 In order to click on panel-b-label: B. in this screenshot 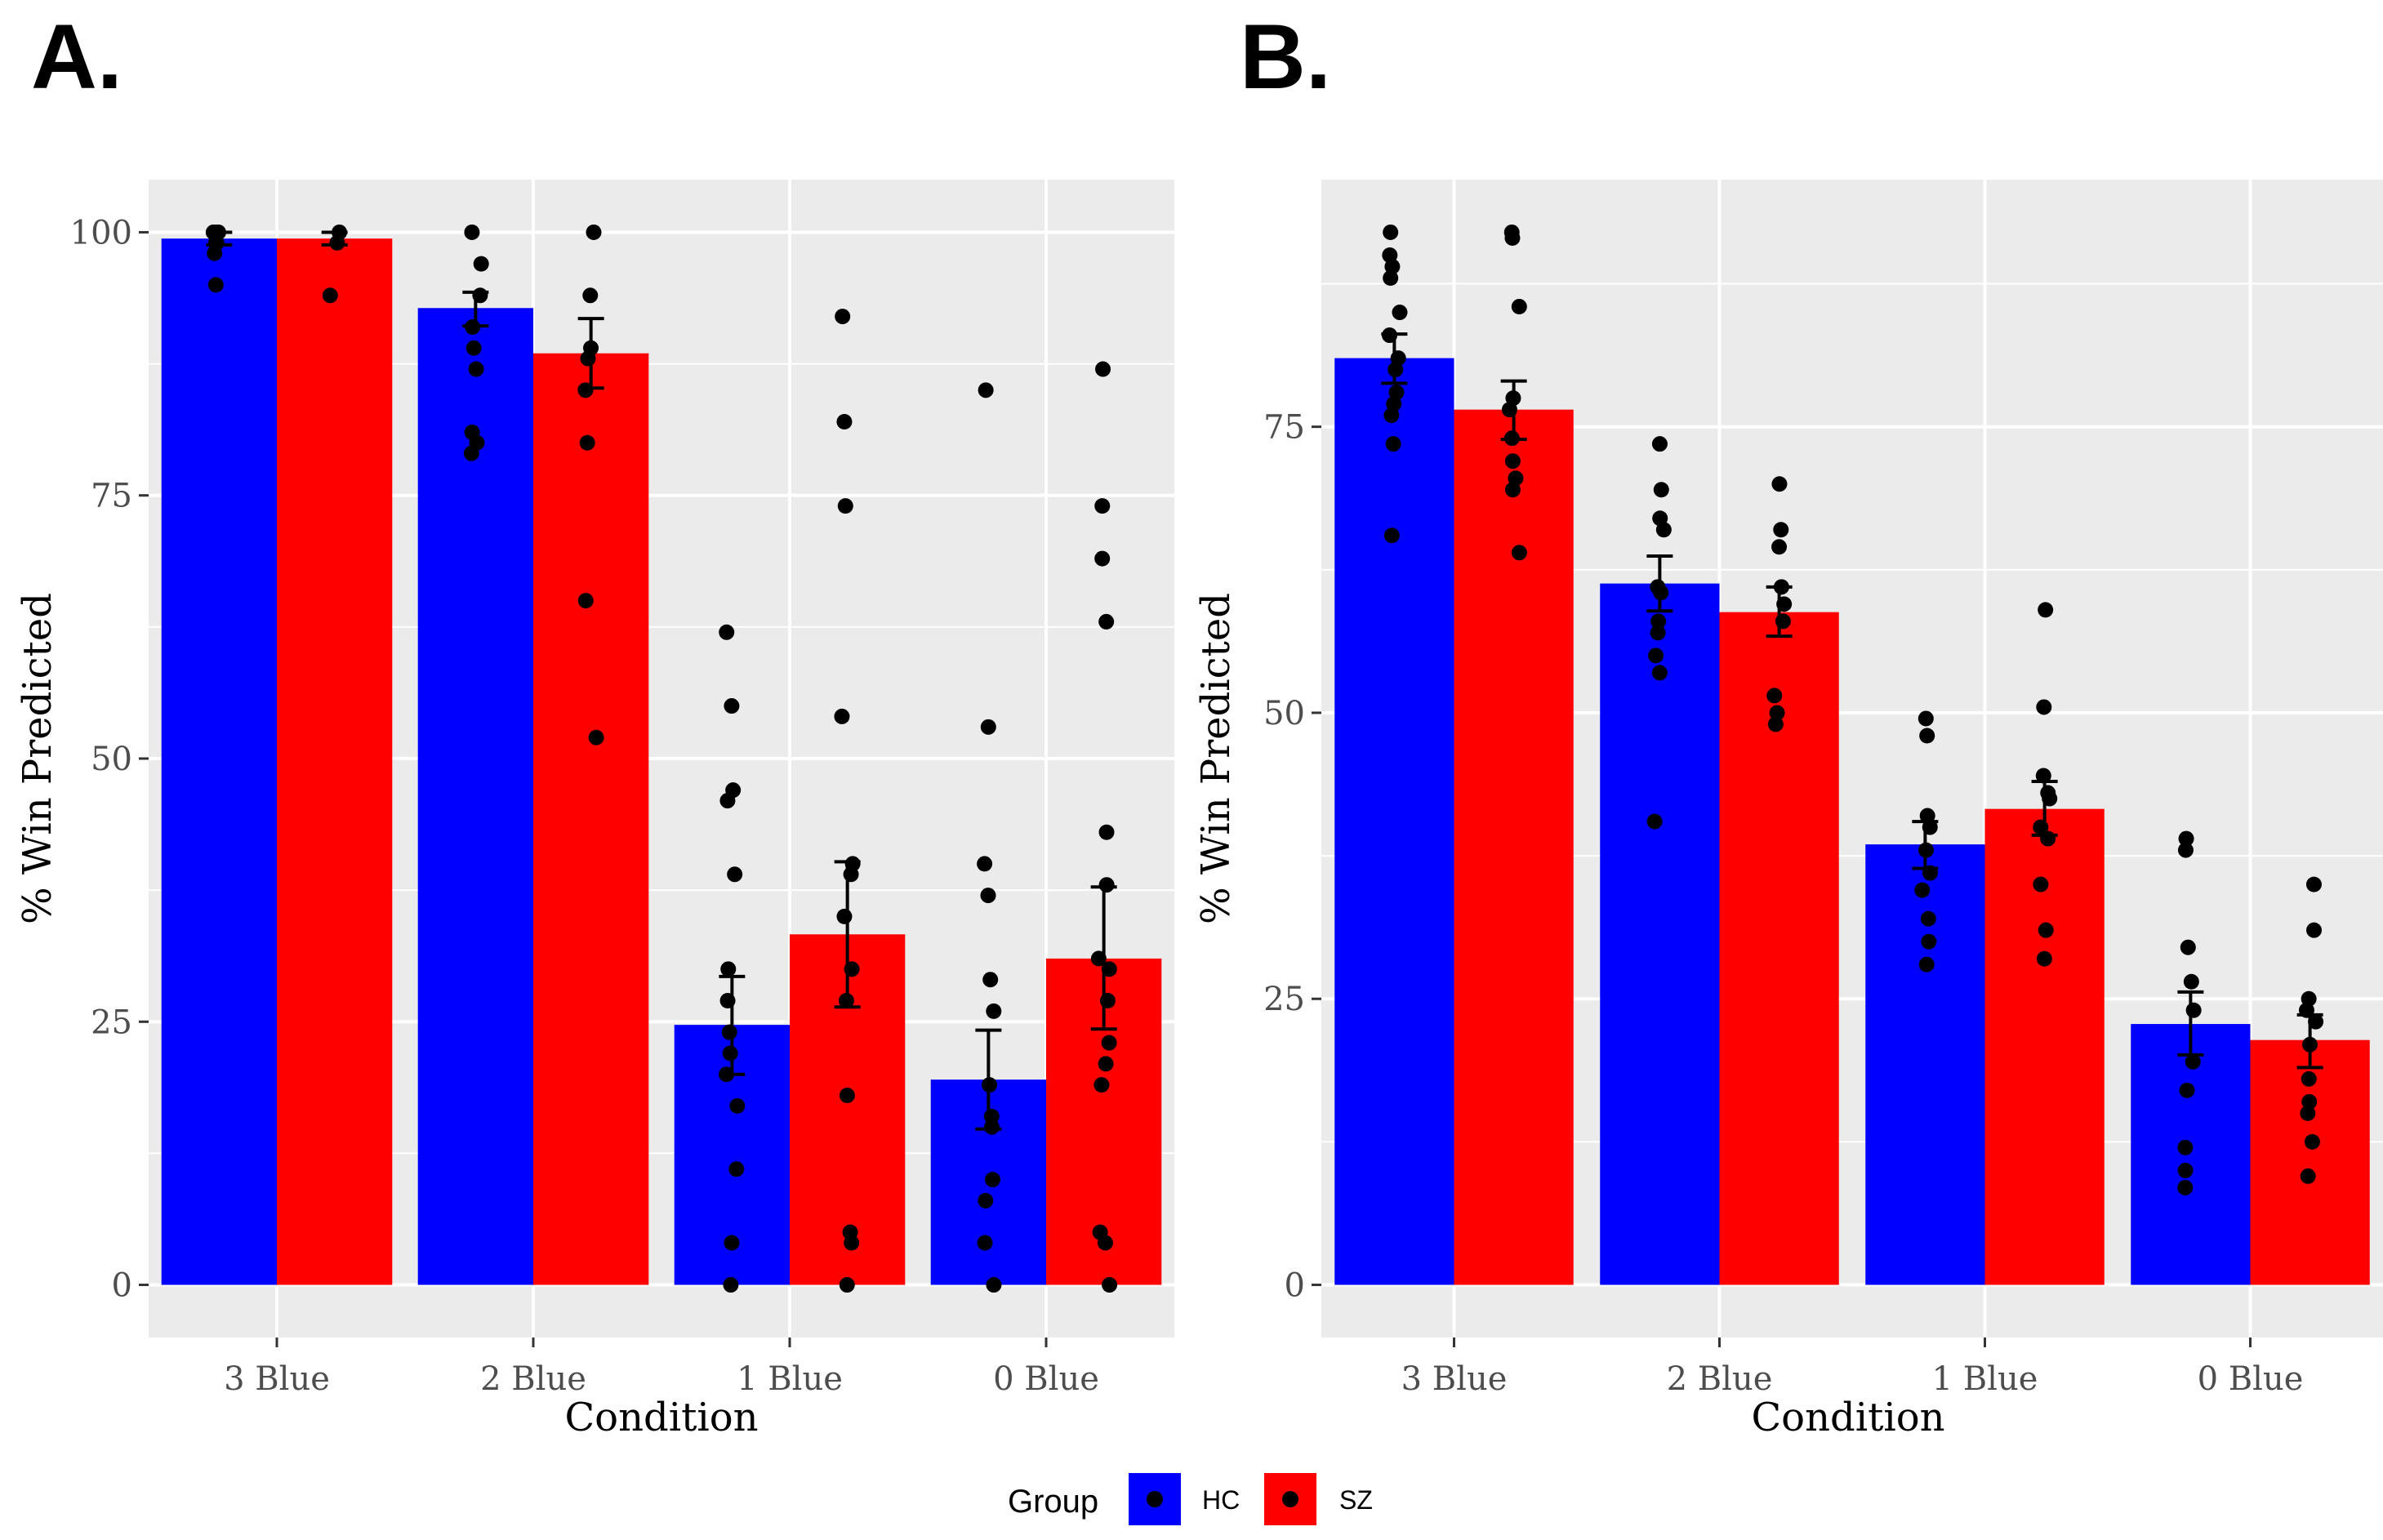, I will do `click(1285, 57)`.